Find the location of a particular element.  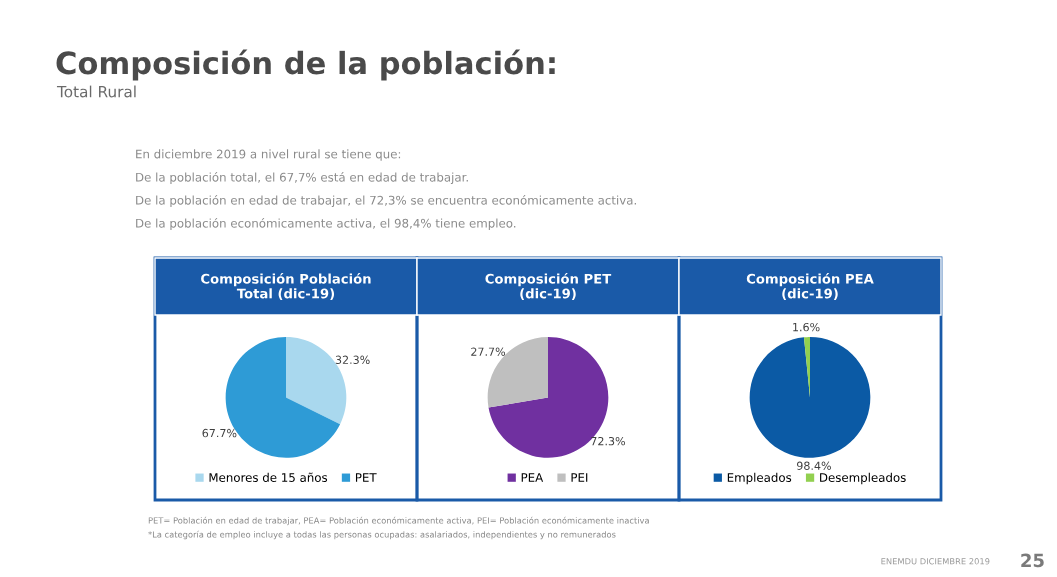

text: Total Rural is located at coordinates (96, 91).